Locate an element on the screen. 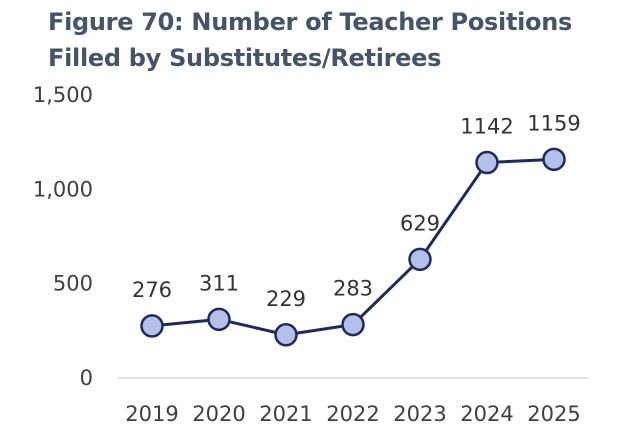  data-label: 276 is located at coordinates (152, 290).